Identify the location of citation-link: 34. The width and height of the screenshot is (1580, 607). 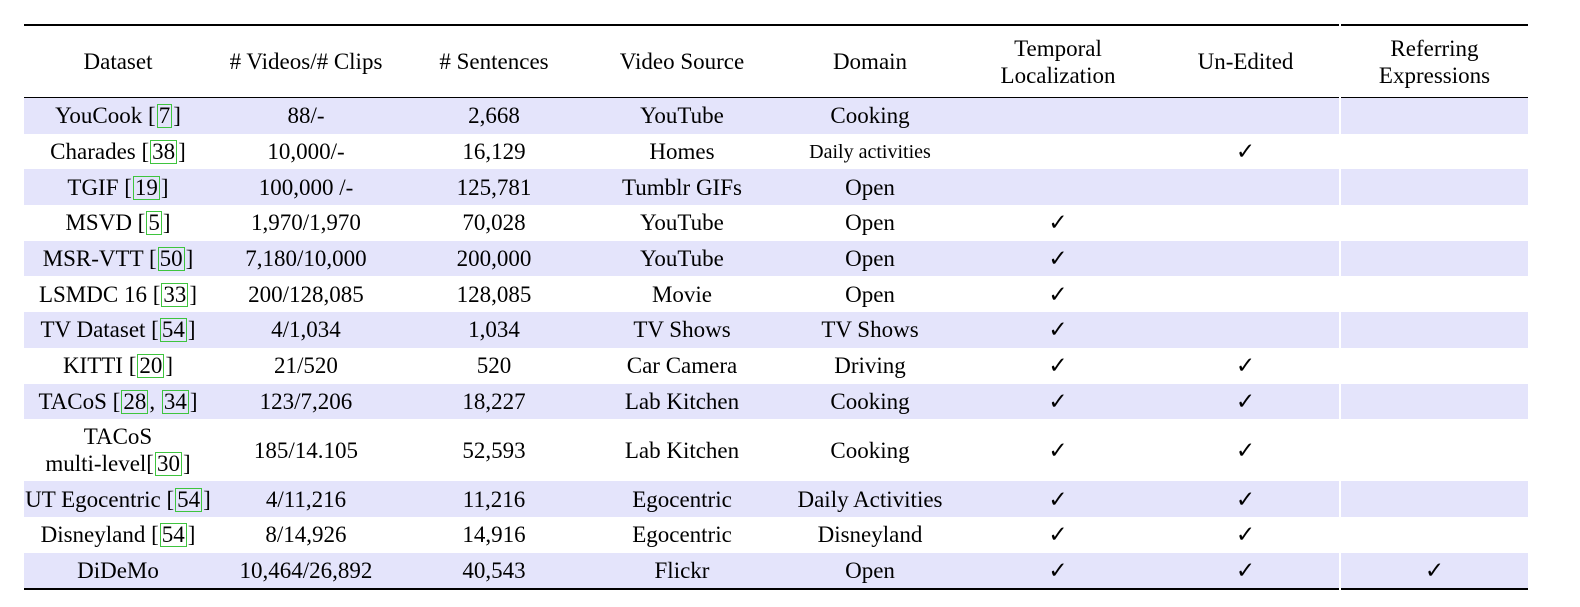
(175, 401).